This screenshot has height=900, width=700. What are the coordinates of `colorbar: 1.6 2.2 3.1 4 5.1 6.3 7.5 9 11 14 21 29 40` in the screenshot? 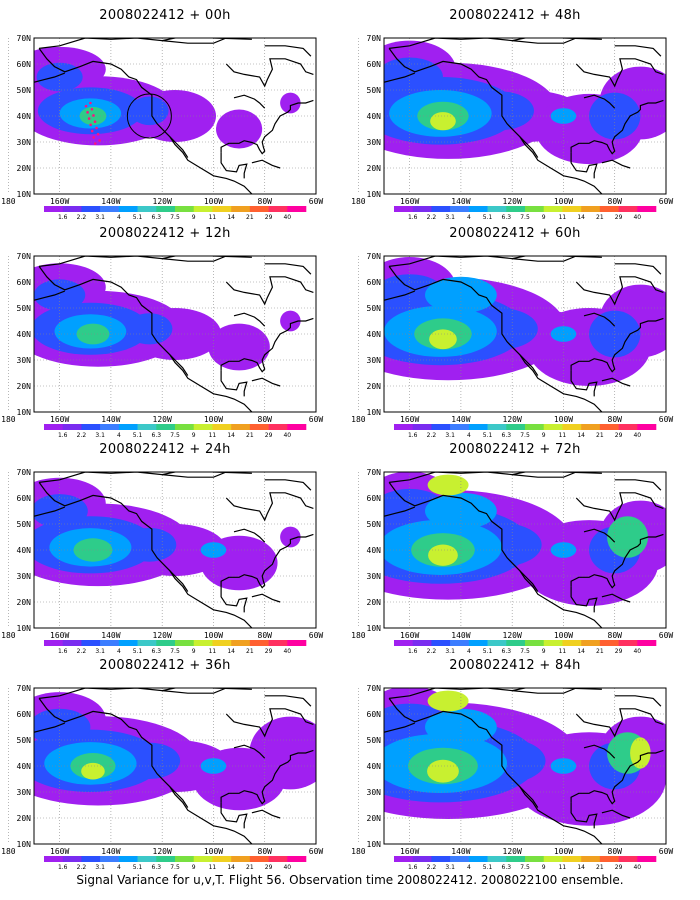 It's located at (175, 647).